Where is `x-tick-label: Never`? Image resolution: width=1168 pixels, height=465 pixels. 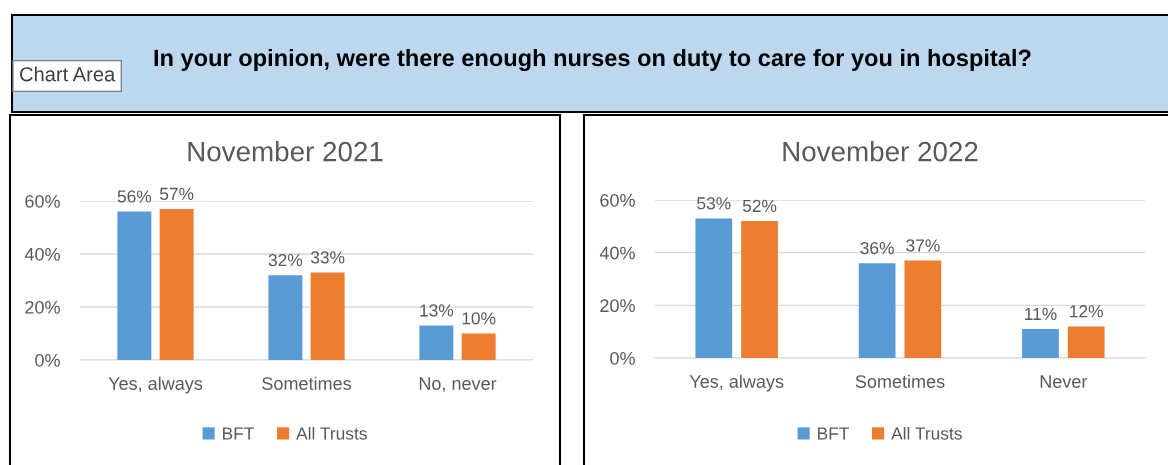
x-tick-label: Never is located at coordinates (1064, 381).